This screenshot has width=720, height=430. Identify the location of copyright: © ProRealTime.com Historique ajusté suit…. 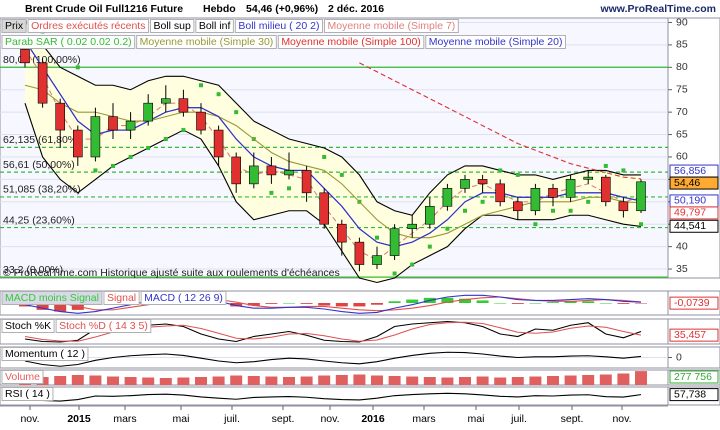
(171, 273).